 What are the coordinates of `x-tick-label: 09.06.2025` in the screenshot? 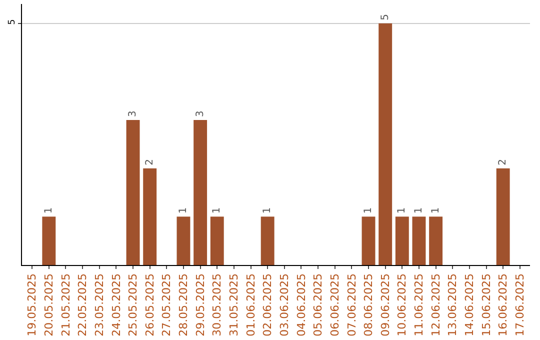 It's located at (385, 304).